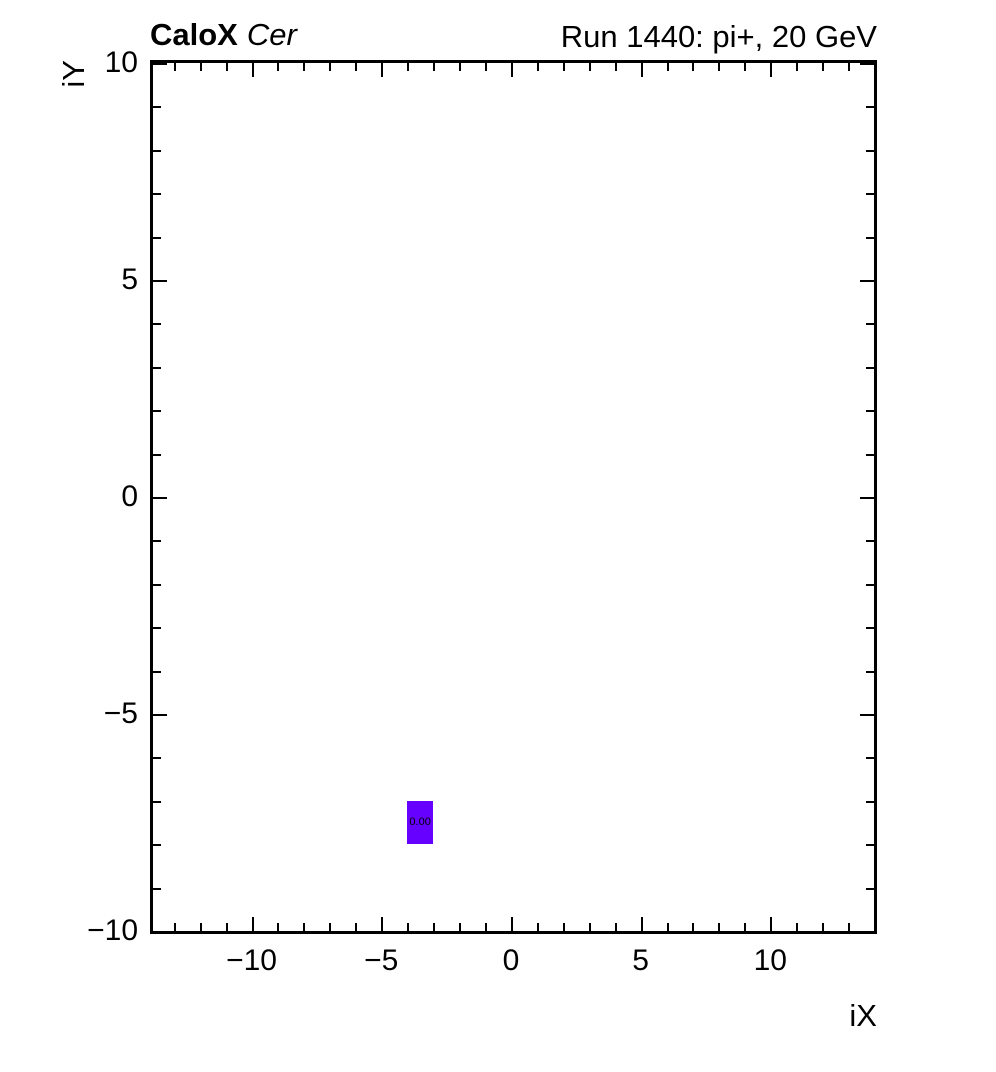  I want to click on y-axis-tick-label: 5, so click(129, 279).